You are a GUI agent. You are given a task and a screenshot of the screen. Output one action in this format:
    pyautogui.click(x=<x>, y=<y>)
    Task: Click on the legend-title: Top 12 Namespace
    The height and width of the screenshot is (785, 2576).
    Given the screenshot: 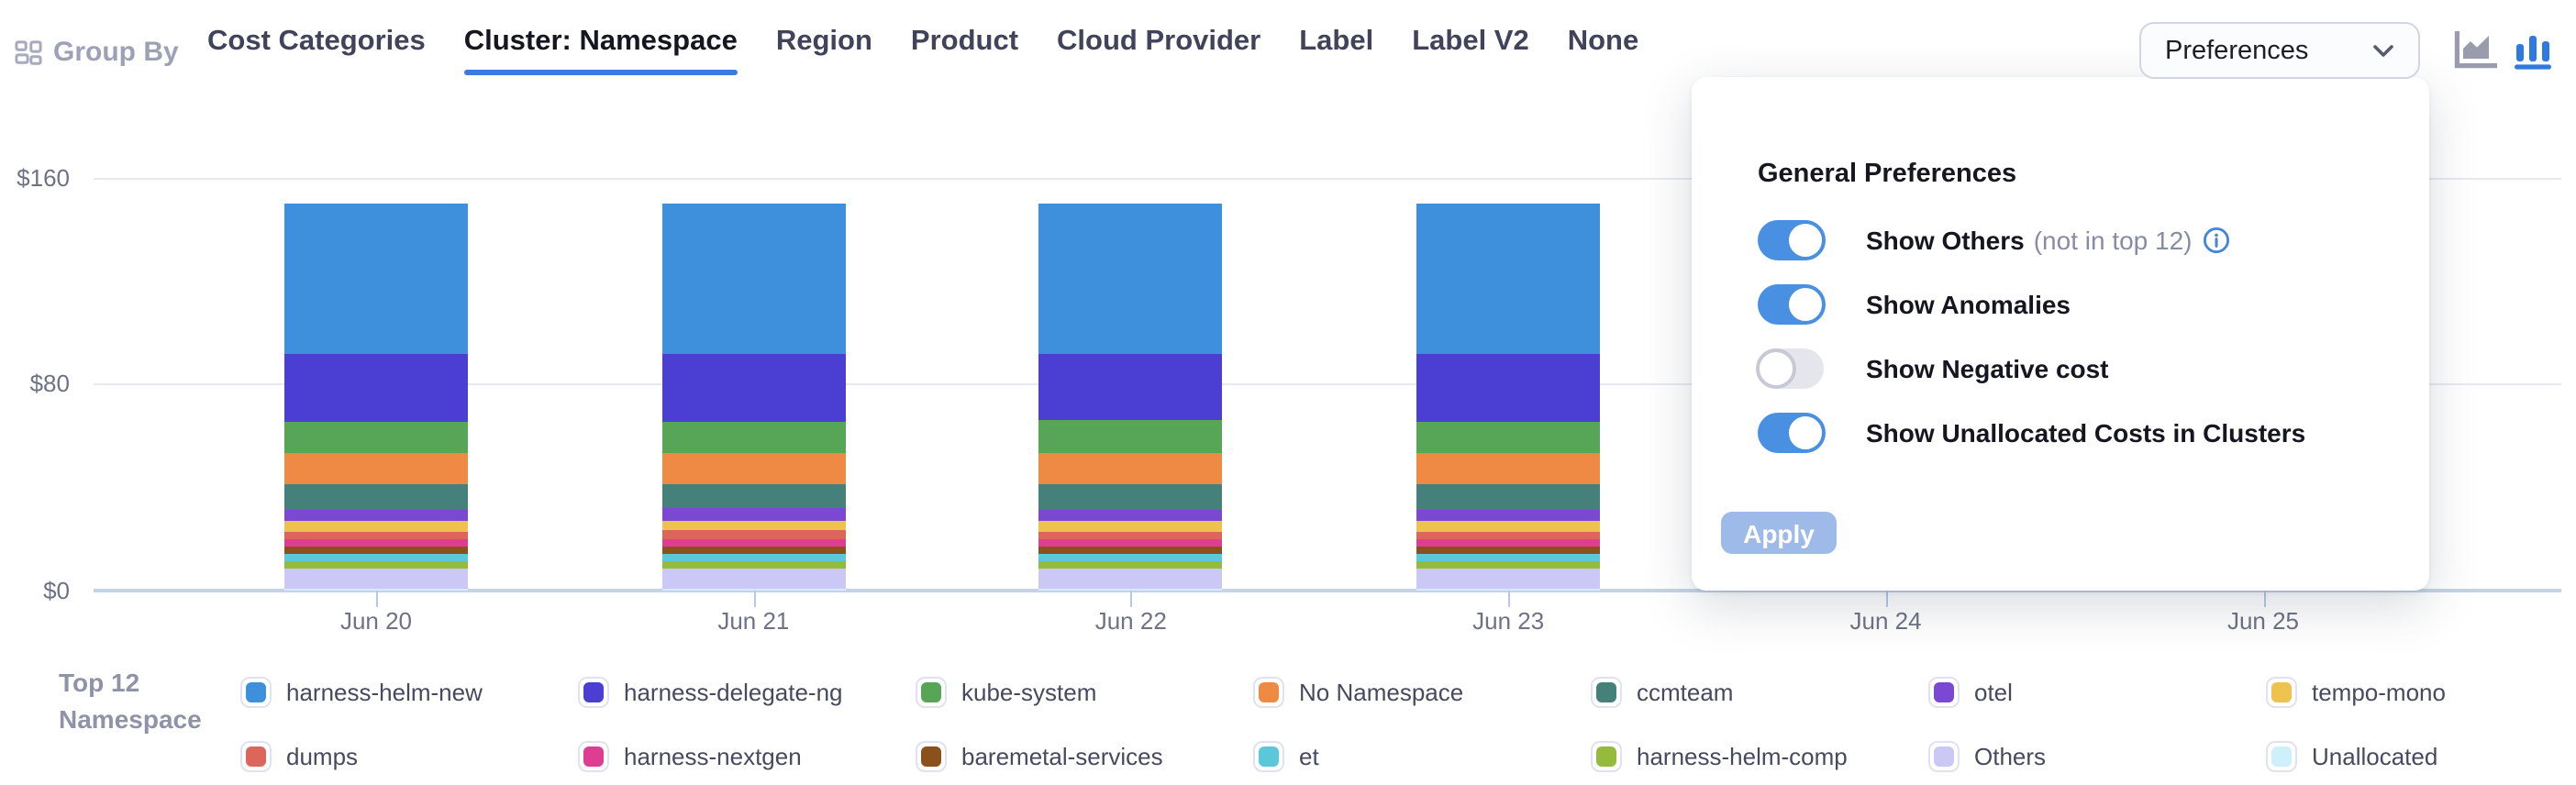 What is the action you would take?
    pyautogui.click(x=130, y=701)
    